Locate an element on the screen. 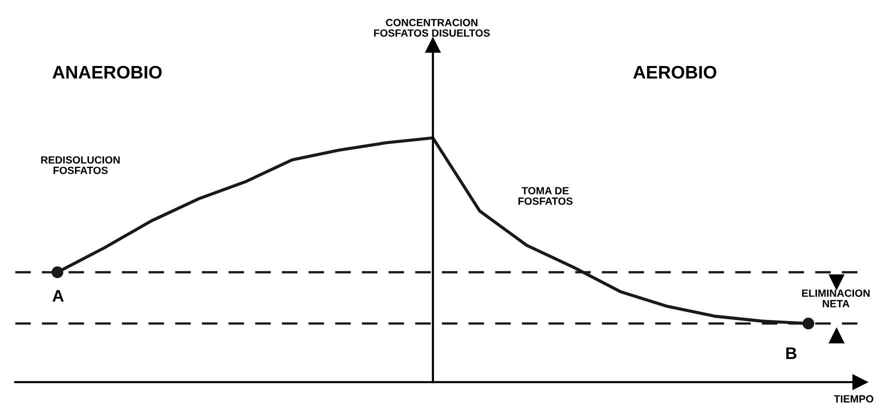 This screenshot has height=410, width=894. text: CONCENTRACION FOSFATOS DISUELTOS is located at coordinates (432, 27).